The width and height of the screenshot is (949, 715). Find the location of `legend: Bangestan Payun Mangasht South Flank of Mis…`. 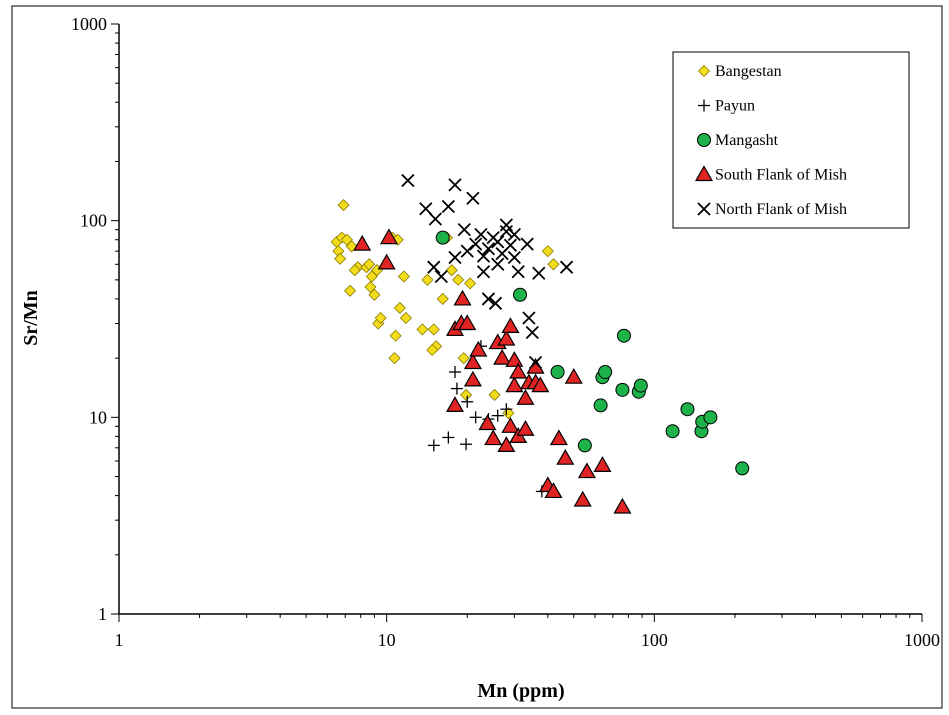

legend: Bangestan Payun Mangasht South Flank of Mis… is located at coordinates (791, 140).